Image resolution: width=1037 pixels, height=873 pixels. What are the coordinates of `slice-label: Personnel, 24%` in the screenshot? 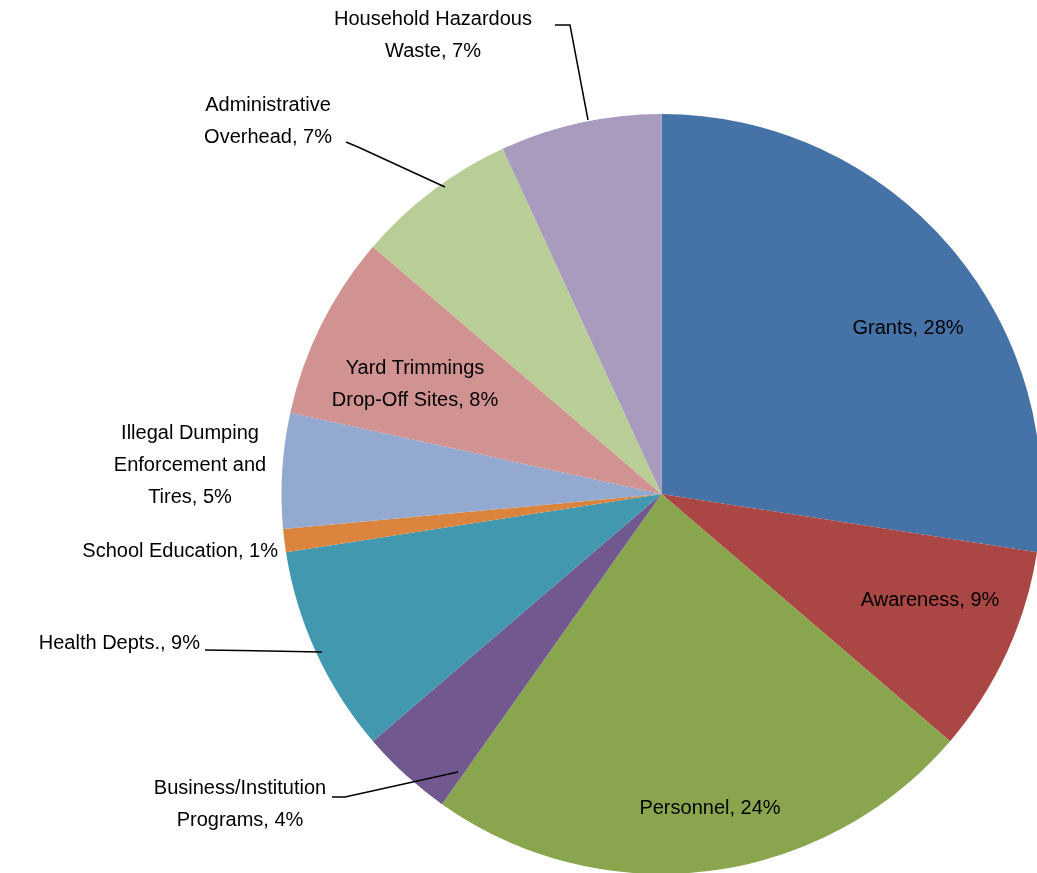 It's located at (710, 806).